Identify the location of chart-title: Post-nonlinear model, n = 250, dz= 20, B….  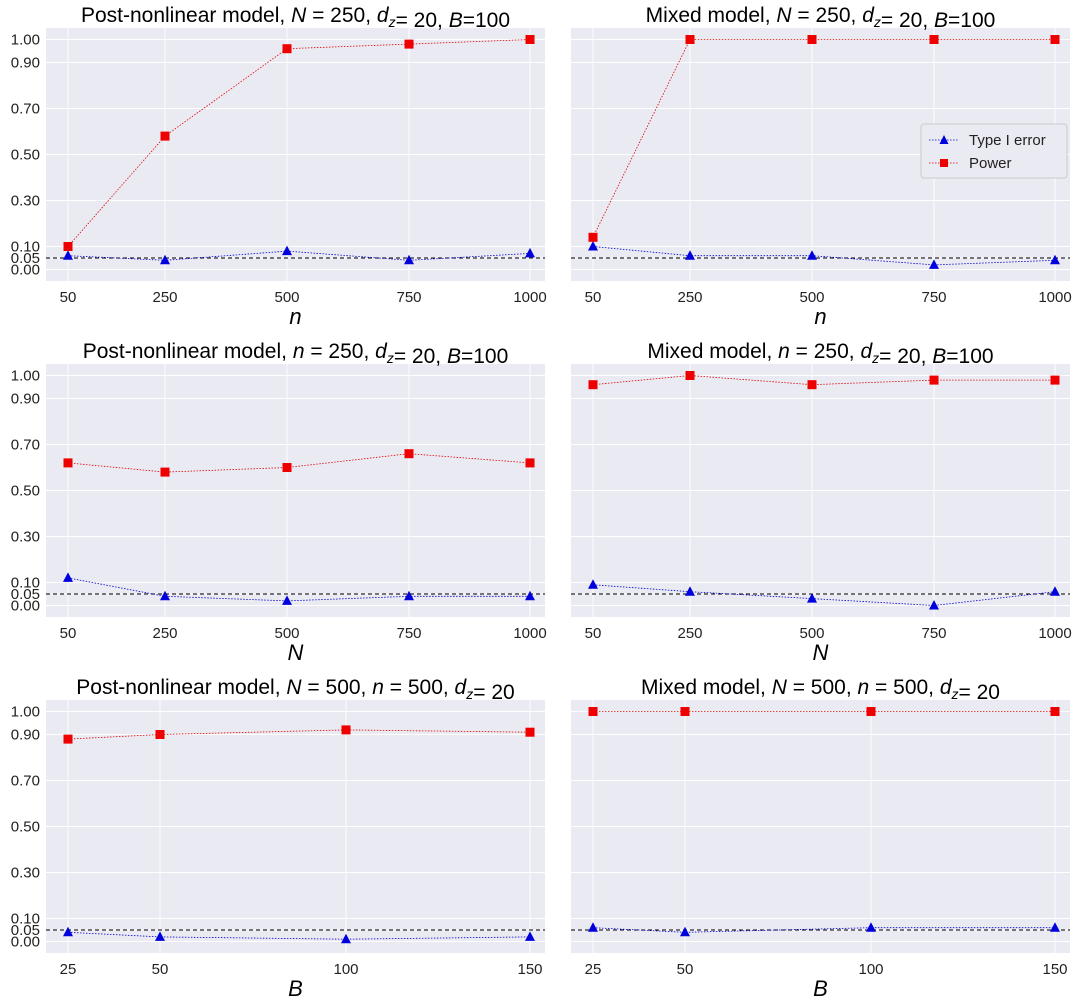
(296, 354).